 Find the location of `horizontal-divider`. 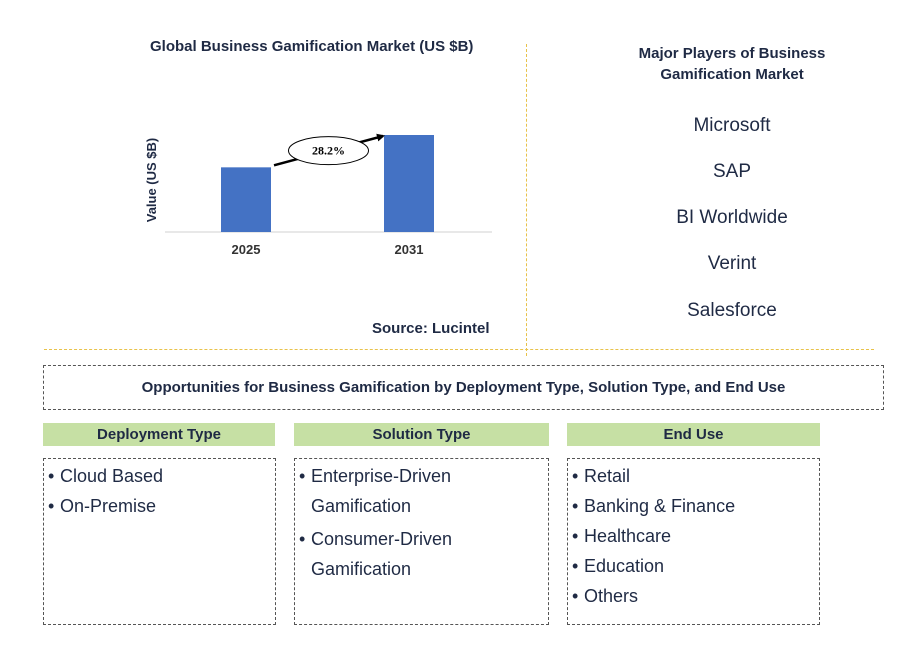

horizontal-divider is located at coordinates (459, 349).